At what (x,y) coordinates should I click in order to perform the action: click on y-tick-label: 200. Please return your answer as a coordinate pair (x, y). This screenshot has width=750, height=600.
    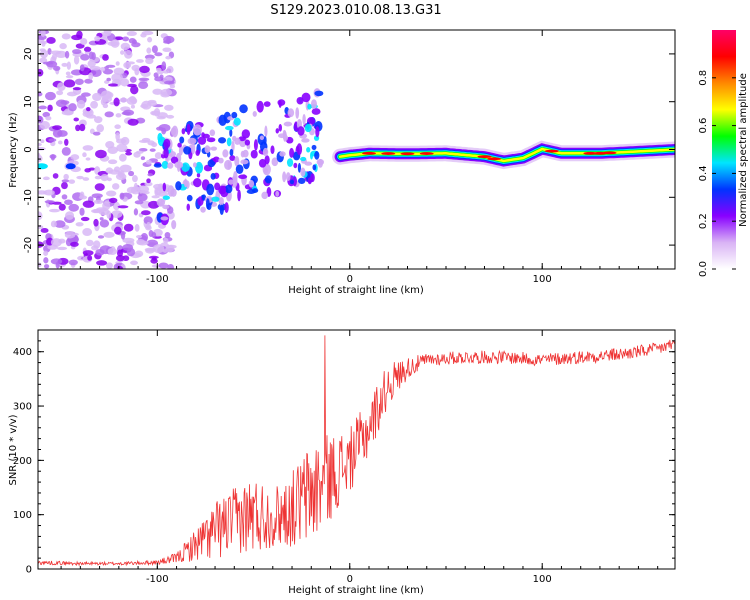
    Looking at the image, I should click on (22, 461).